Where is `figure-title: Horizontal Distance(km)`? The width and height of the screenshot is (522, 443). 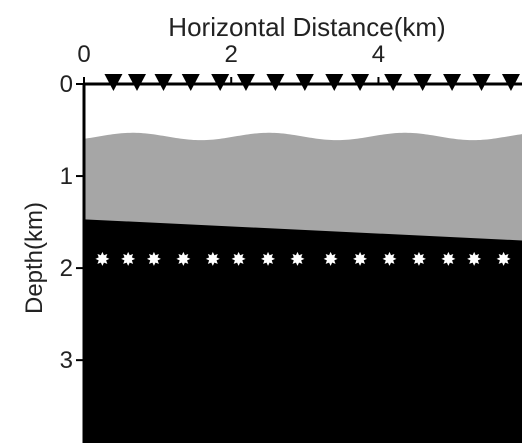
figure-title: Horizontal Distance(km) is located at coordinates (306, 27).